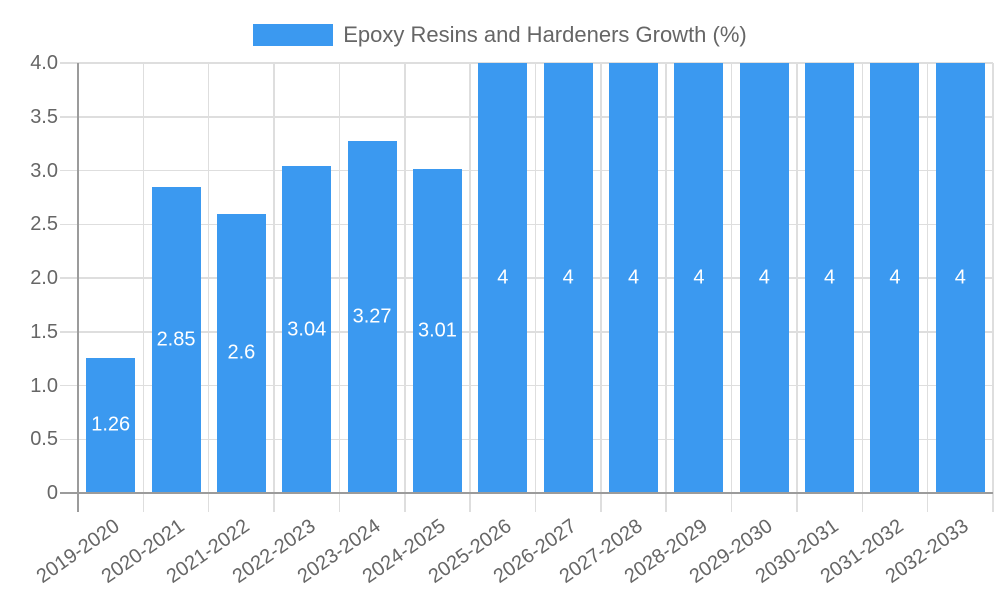 The image size is (1000, 600). What do you see at coordinates (52, 493) in the screenshot?
I see `y-tick-label: 0` at bounding box center [52, 493].